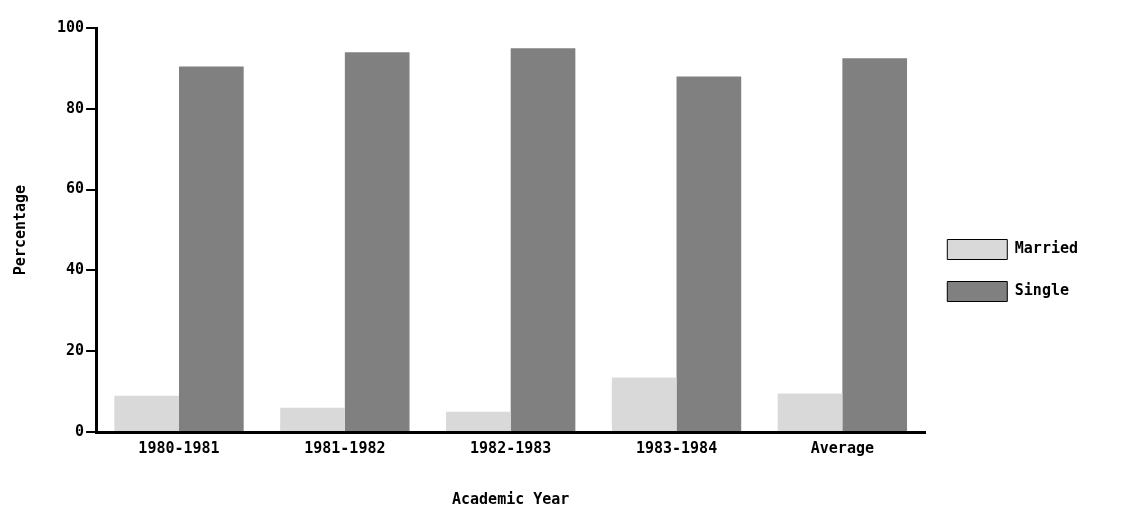  Describe the element at coordinates (179, 447) in the screenshot. I see `x-tick-label: 1980-1981` at that location.